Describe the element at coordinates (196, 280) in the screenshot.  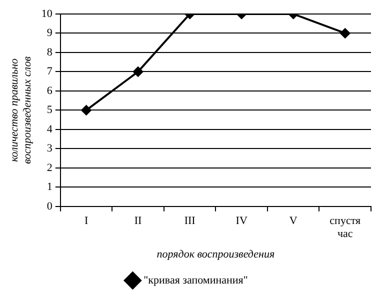
I see `legend-label: "кривая запоминания"` at that location.